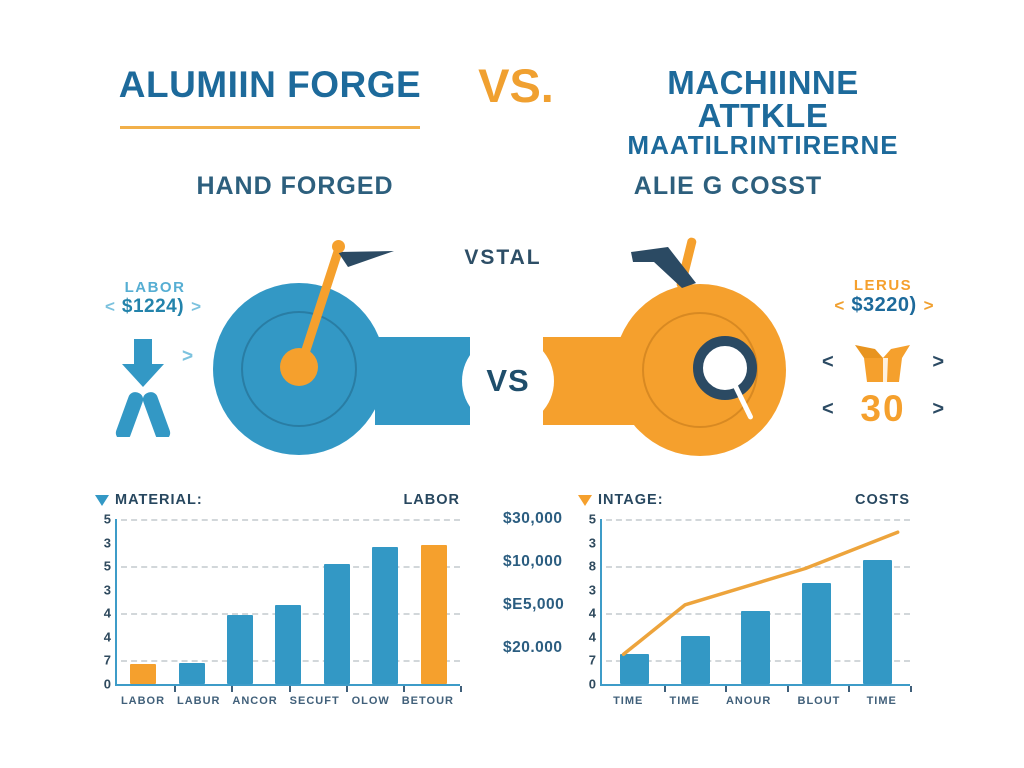  Describe the element at coordinates (882, 500) in the screenshot. I see `chart-title-right: COSTS` at that location.